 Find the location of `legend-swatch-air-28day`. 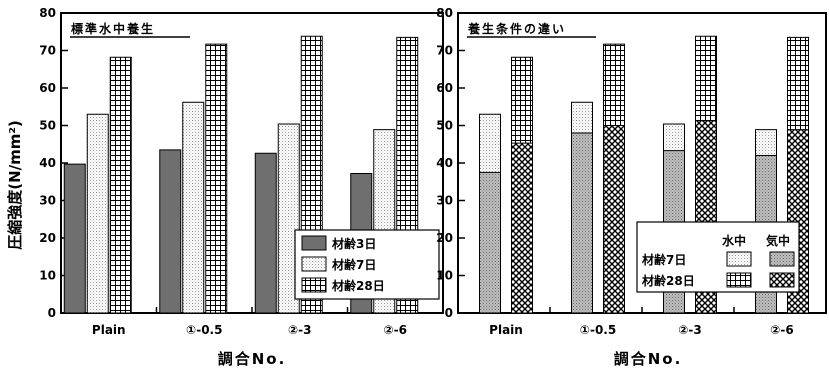

legend-swatch-air-28day is located at coordinates (782, 280).